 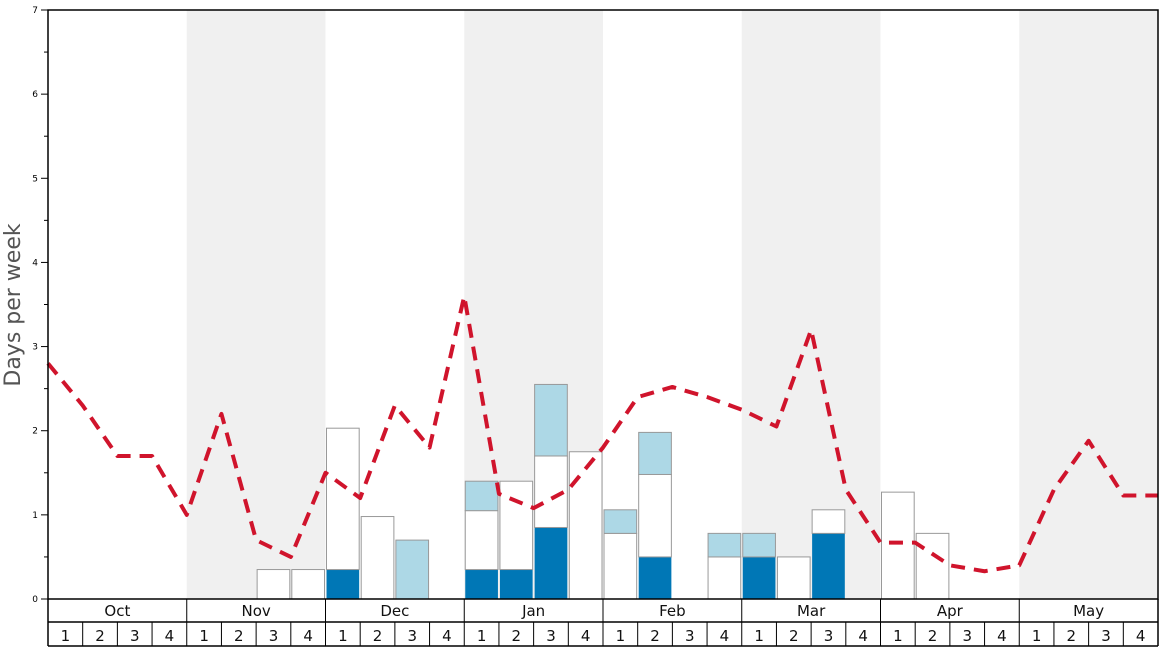 What do you see at coordinates (117, 611) in the screenshot?
I see `month-label-oct: Oct` at bounding box center [117, 611].